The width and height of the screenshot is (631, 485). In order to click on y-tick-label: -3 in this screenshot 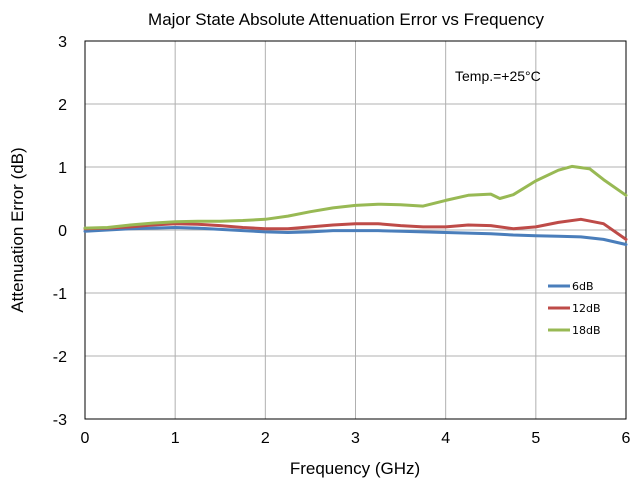, I will do `click(60, 420)`.